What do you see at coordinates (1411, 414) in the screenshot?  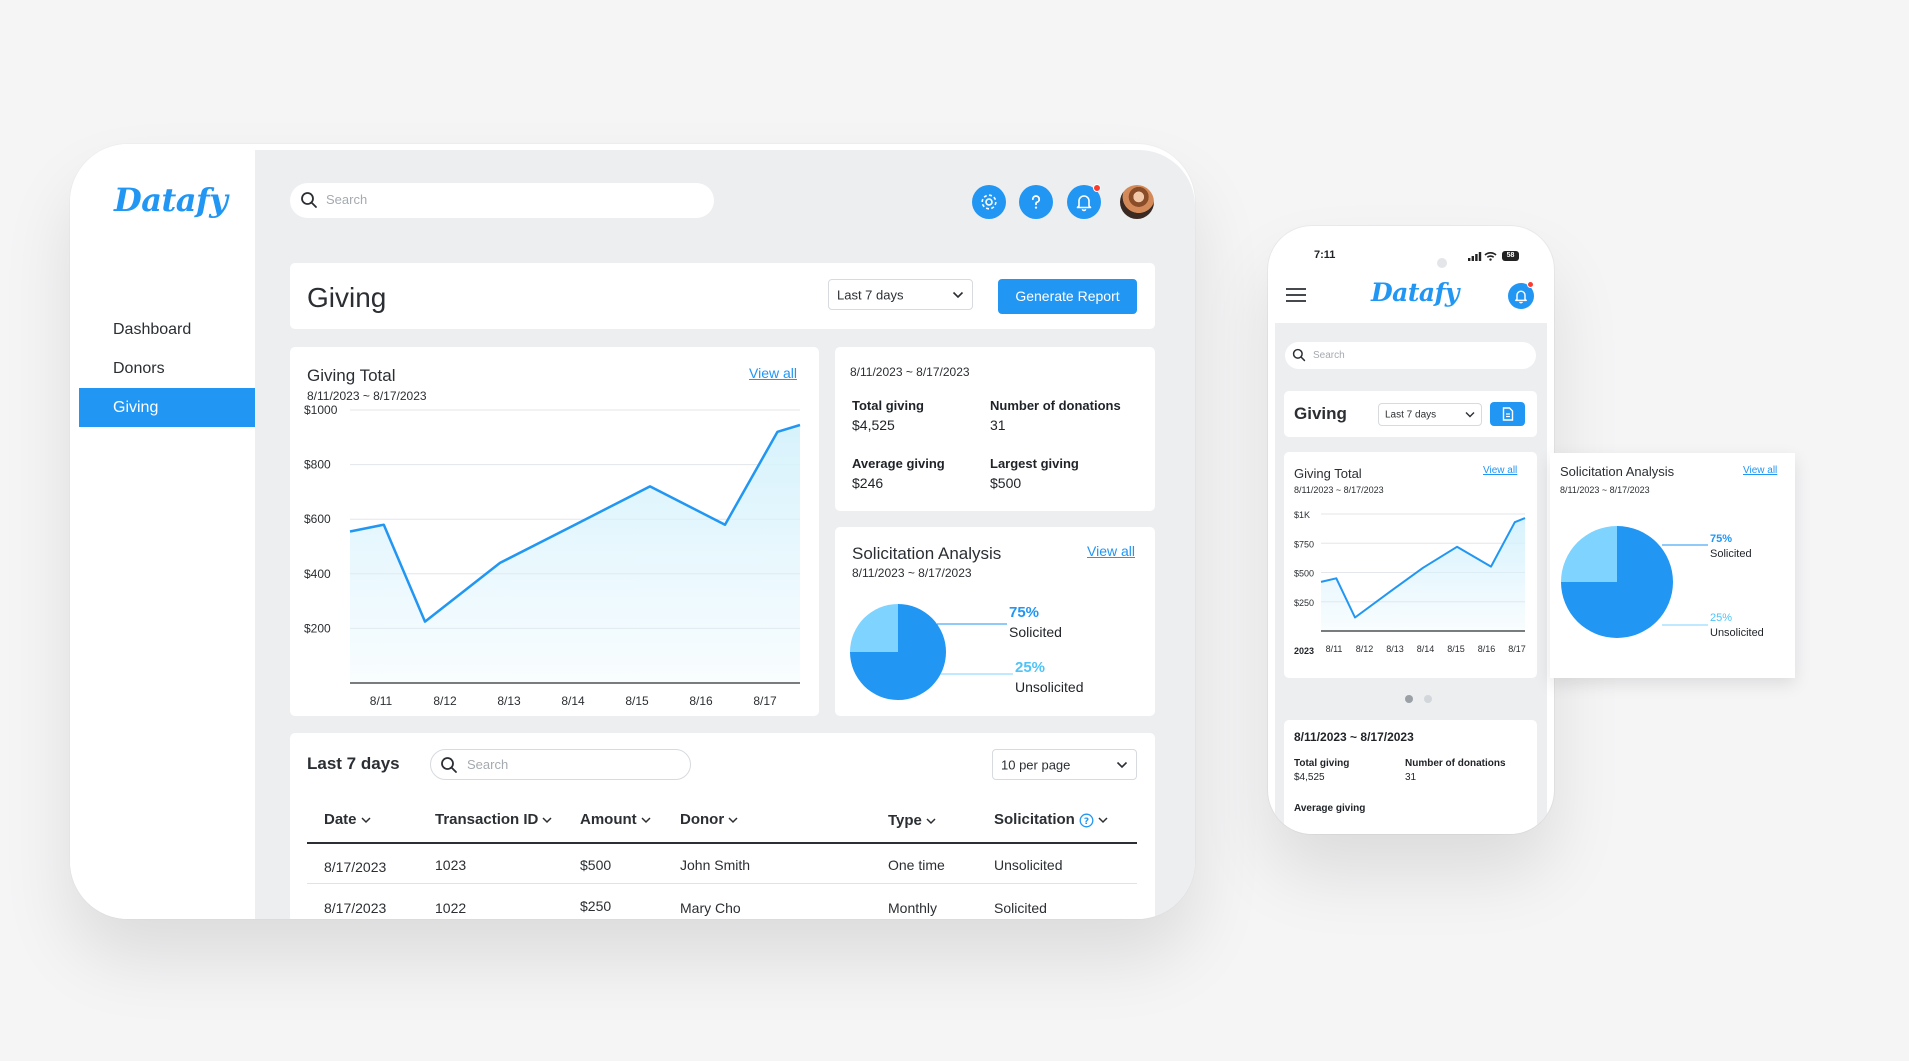 I see `date-range-value: Last 7 days` at bounding box center [1411, 414].